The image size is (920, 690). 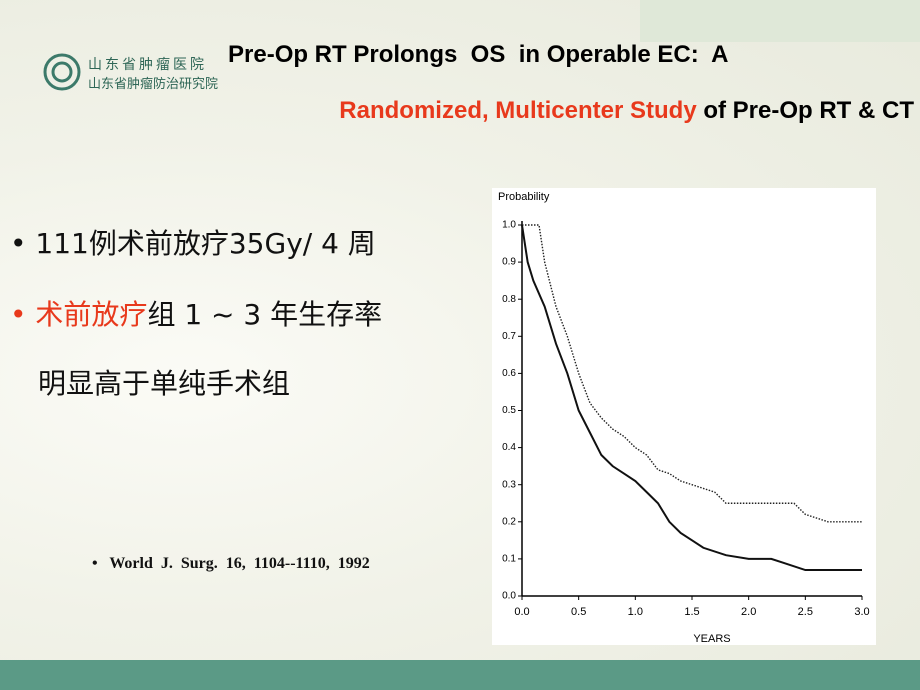 What do you see at coordinates (460, 675) in the screenshot?
I see `bottom-band` at bounding box center [460, 675].